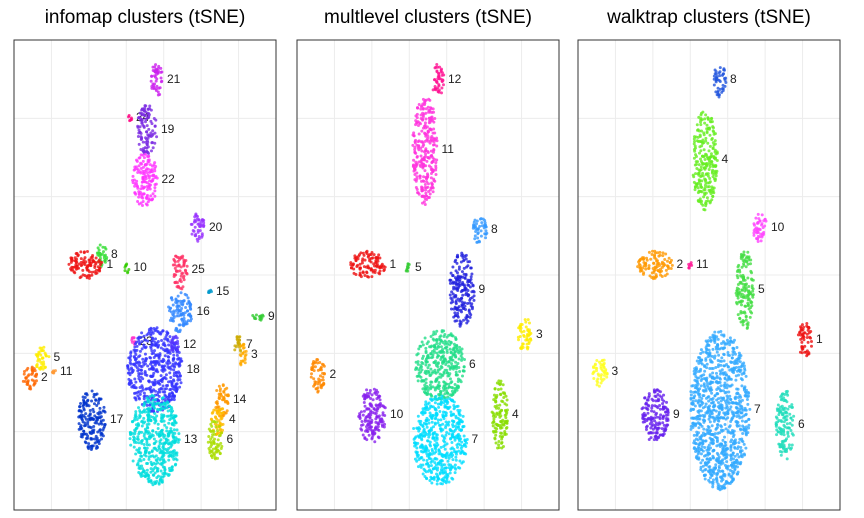 The width and height of the screenshot is (864, 518). Describe the element at coordinates (240, 399) in the screenshot. I see `cluster-label: 14` at that location.